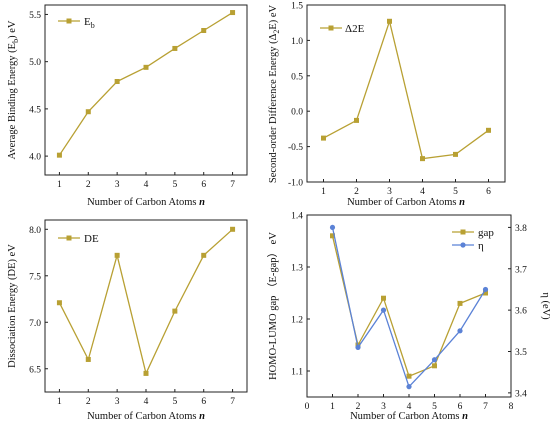  Describe the element at coordinates (295, 184) in the screenshot. I see `y-tick-label: -1.0` at that location.